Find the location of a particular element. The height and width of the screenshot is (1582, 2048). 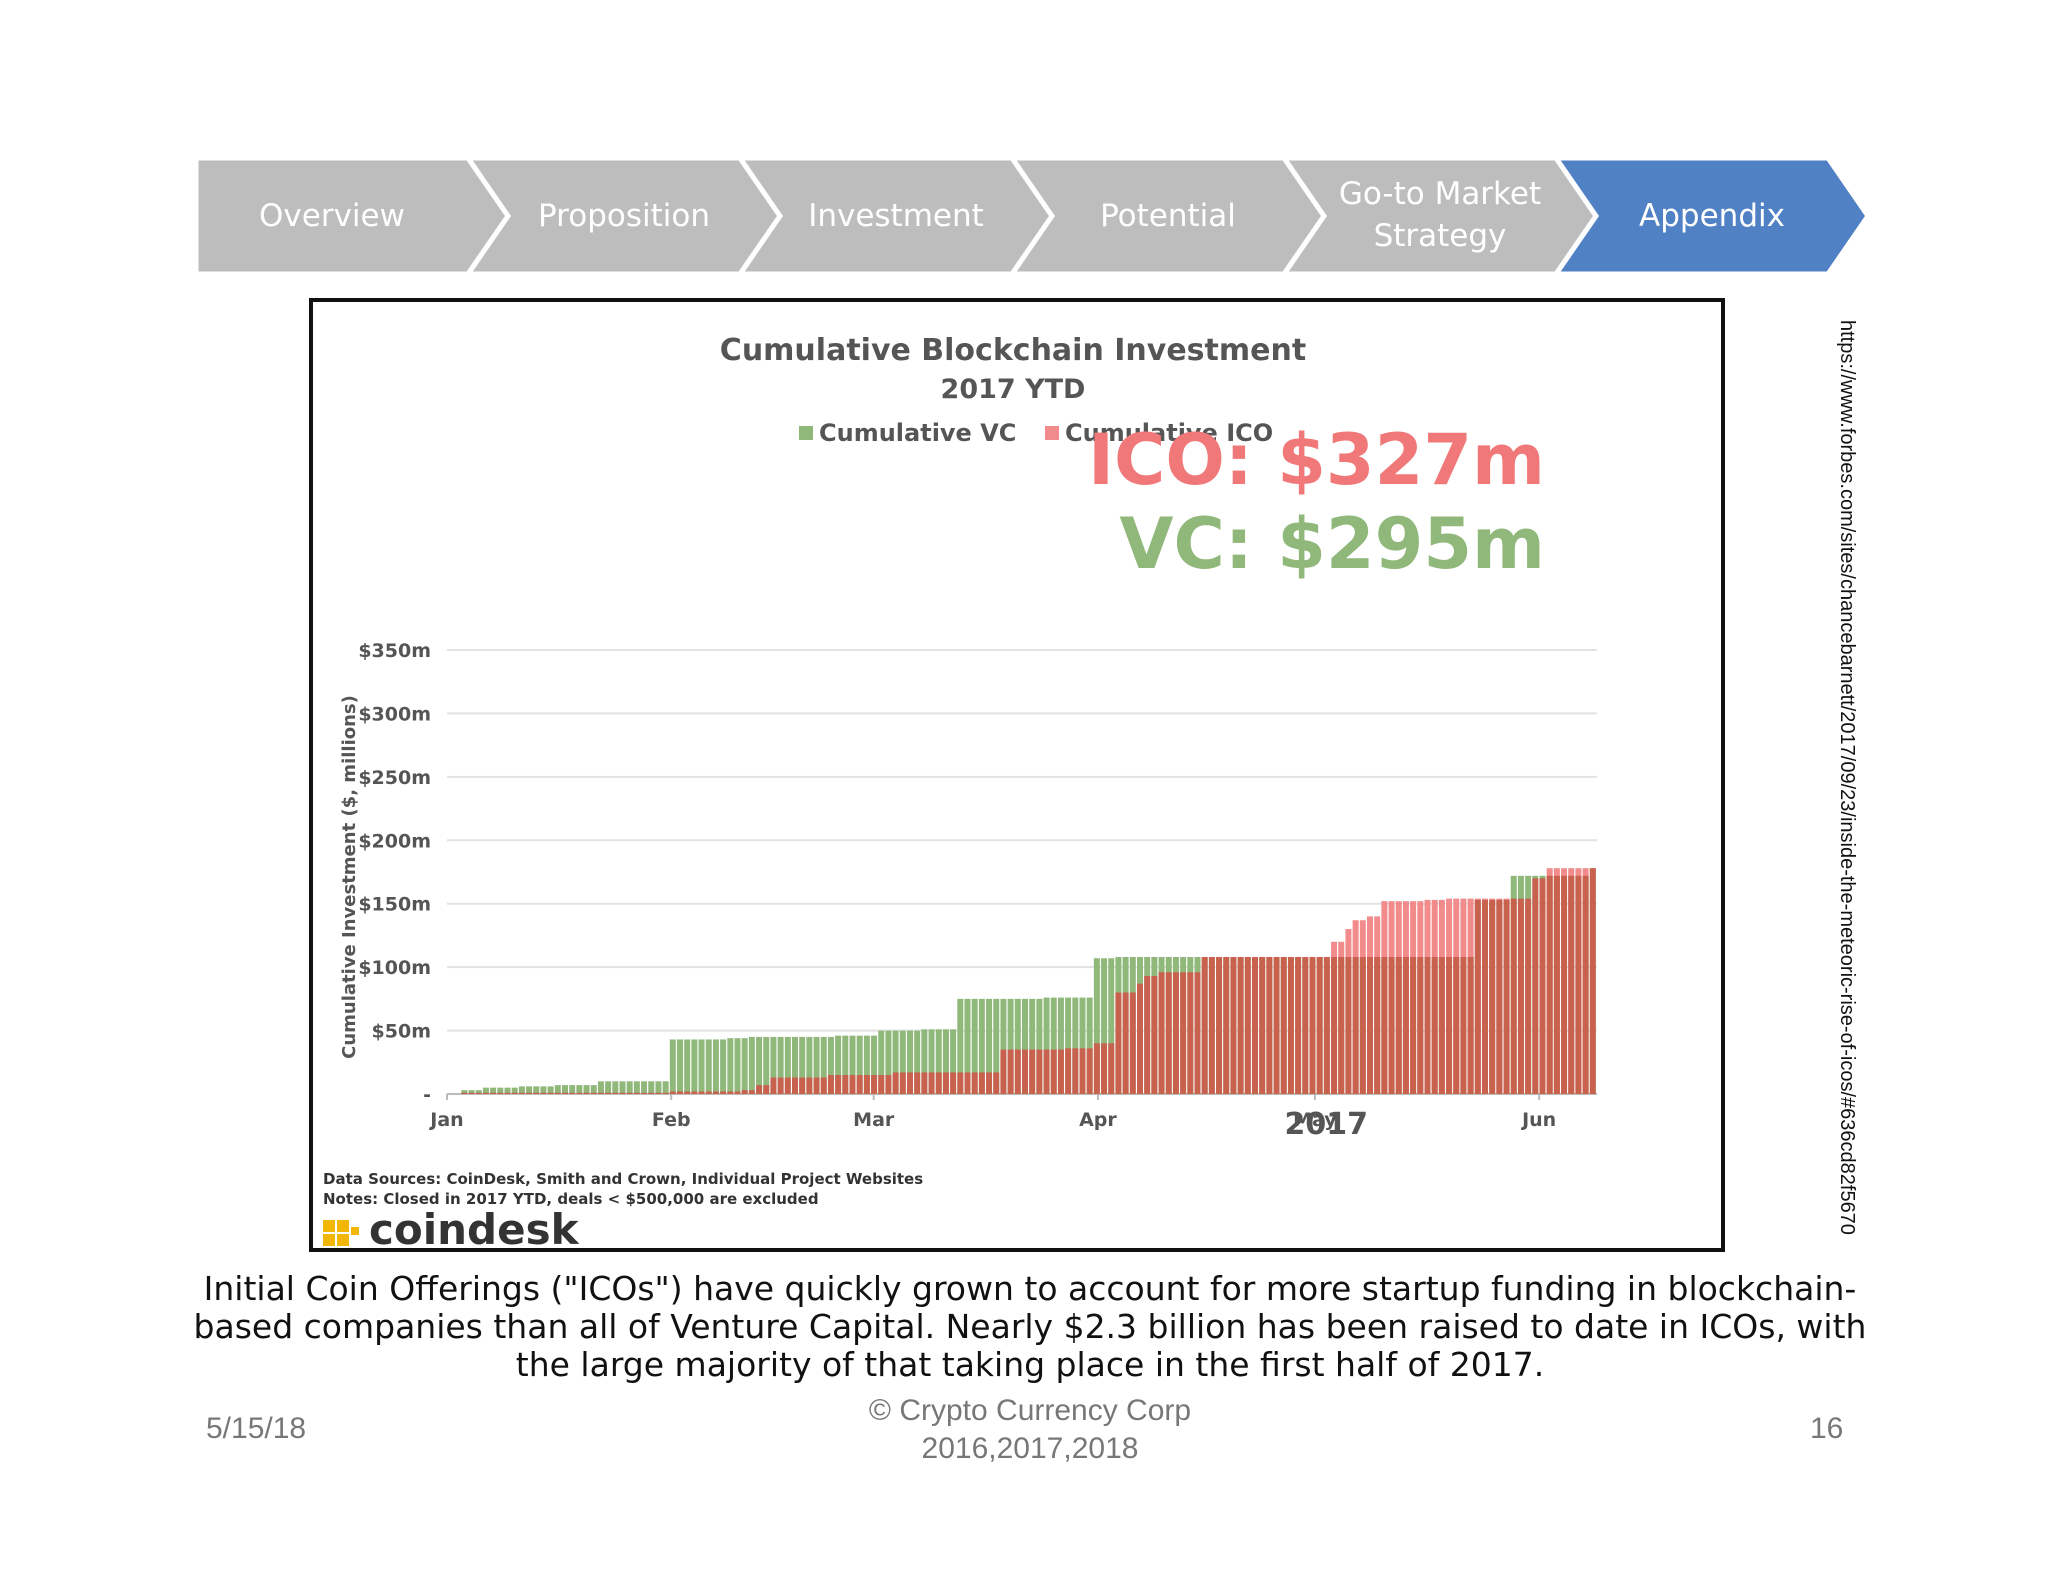

nav-step-proposition: Proposition is located at coordinates (624, 216).